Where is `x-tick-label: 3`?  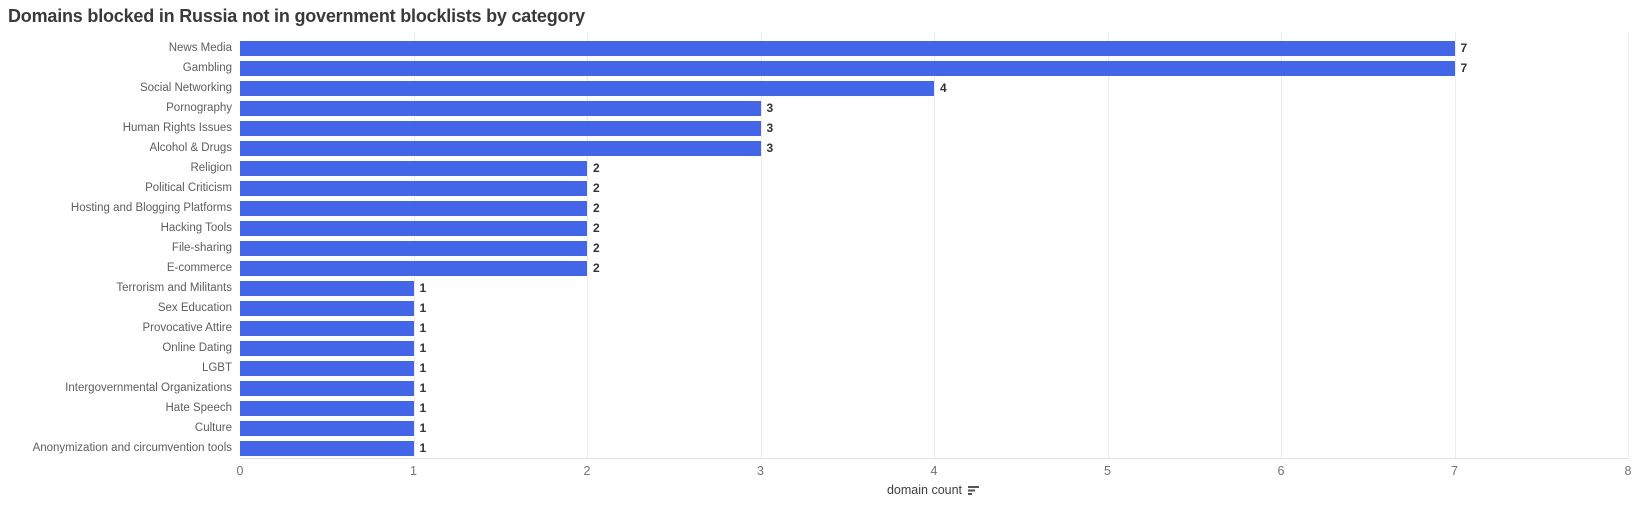 x-tick-label: 3 is located at coordinates (760, 471).